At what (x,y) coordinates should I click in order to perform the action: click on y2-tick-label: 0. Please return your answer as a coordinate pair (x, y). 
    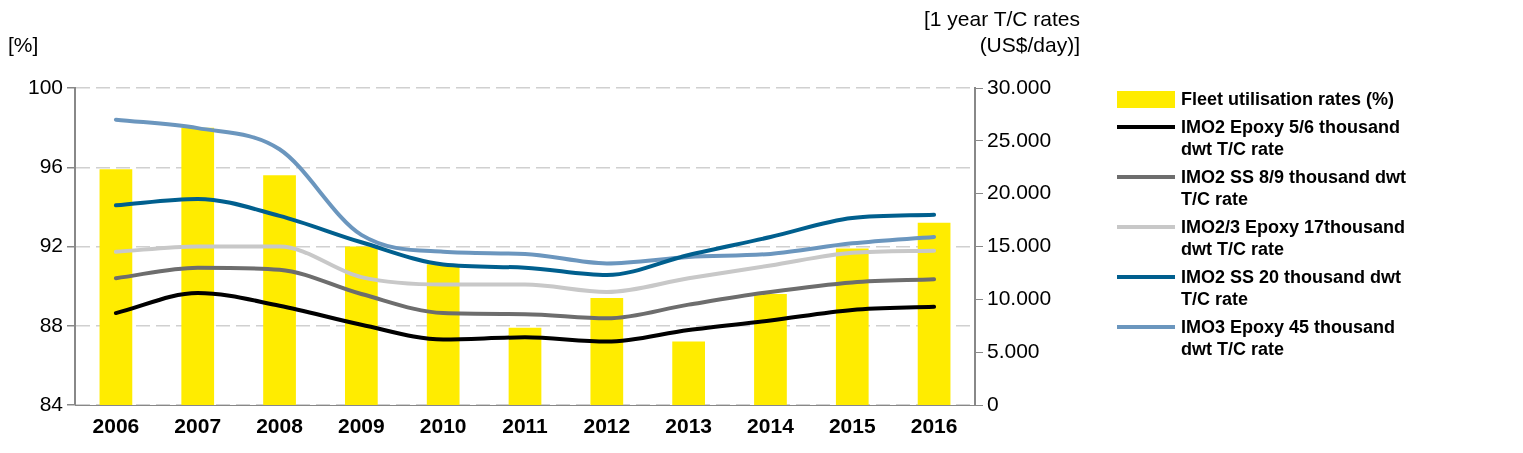
    Looking at the image, I should click on (993, 403).